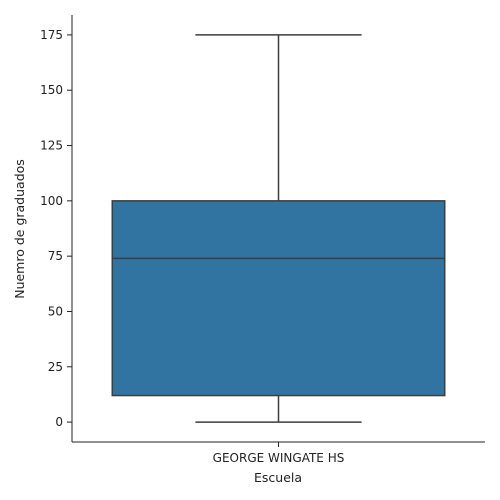 The height and width of the screenshot is (500, 500). What do you see at coordinates (51, 201) in the screenshot?
I see `y-tick-label: 100` at bounding box center [51, 201].